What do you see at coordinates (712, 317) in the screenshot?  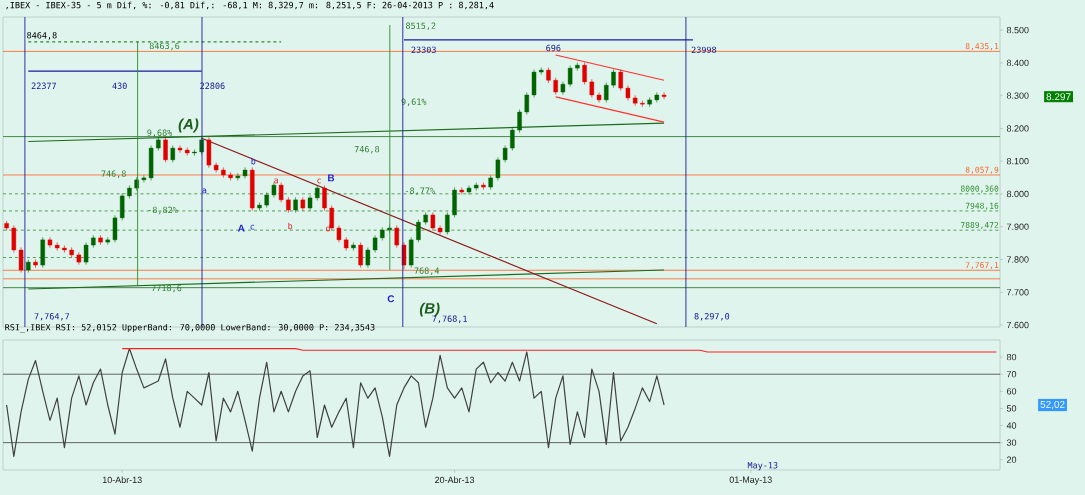 I see `annotation: 8,297,0` at bounding box center [712, 317].